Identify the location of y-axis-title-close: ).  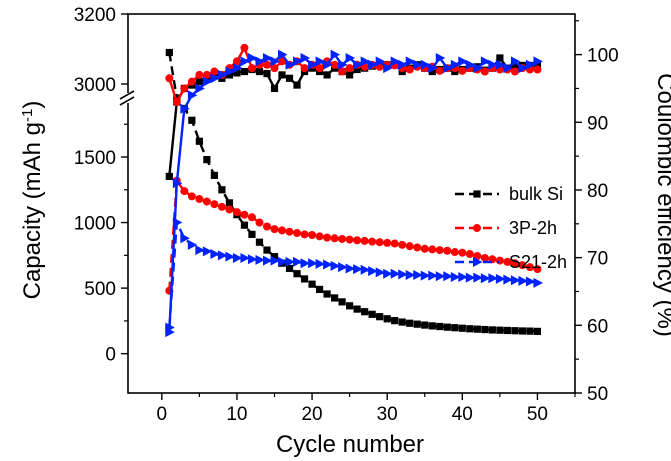
(32, 105).